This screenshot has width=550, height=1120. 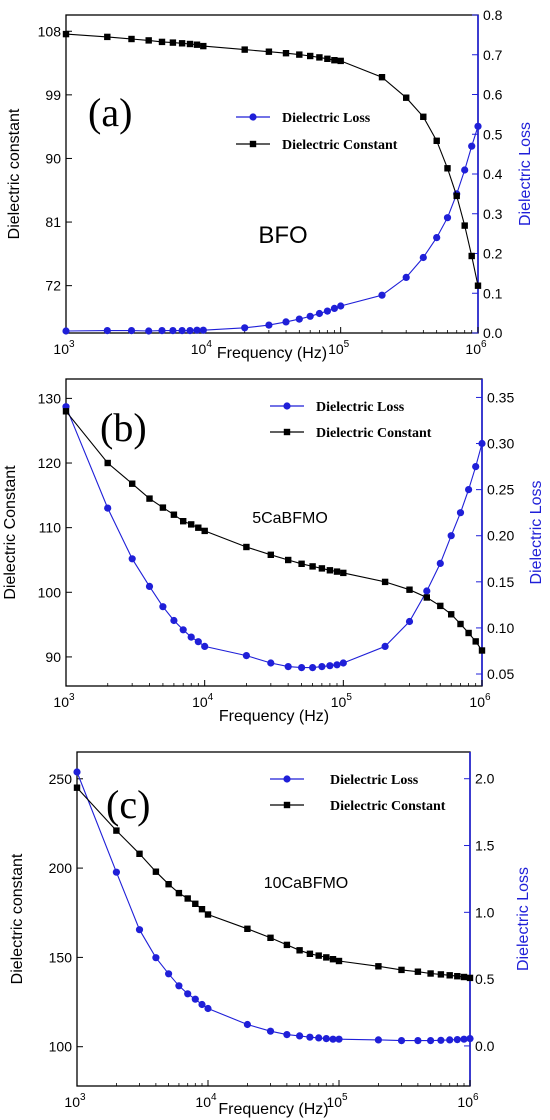 I want to click on panel-label: (c), so click(x=128, y=804).